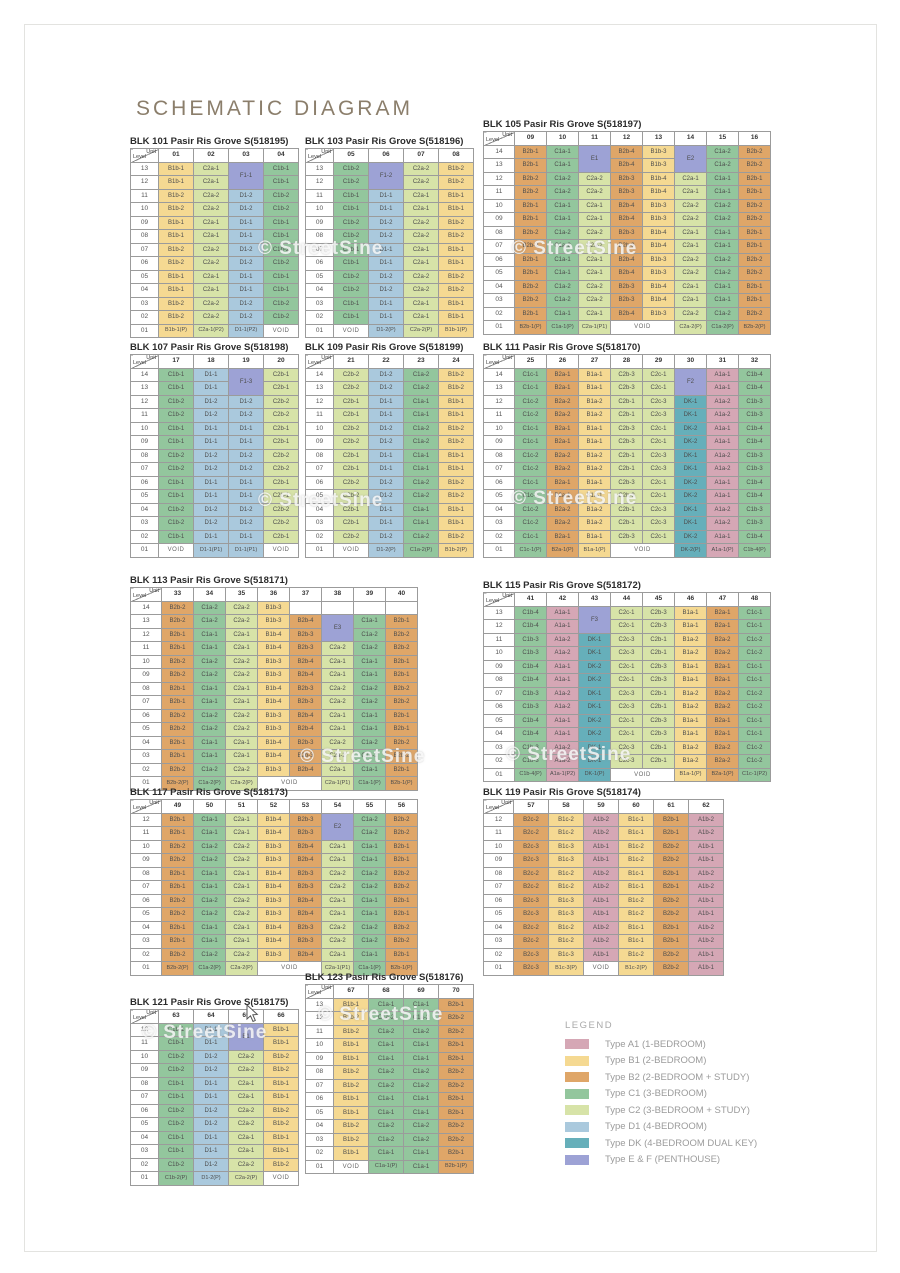  Describe the element at coordinates (706, 846) in the screenshot. I see `unit-cell: A1b-1` at that location.